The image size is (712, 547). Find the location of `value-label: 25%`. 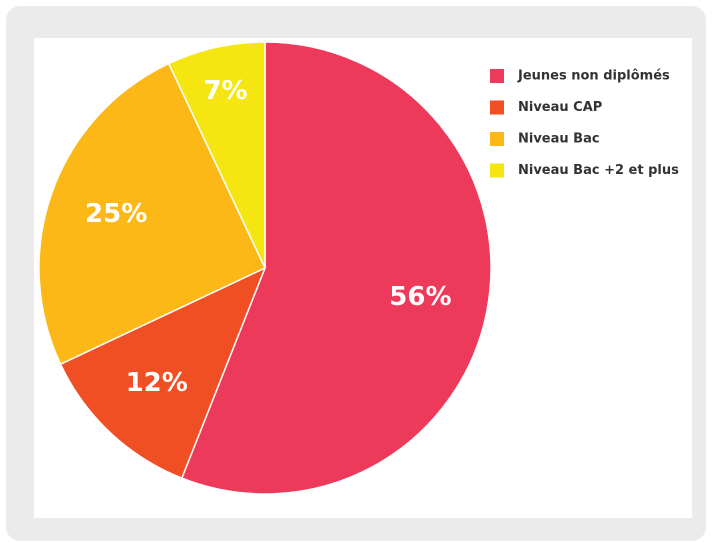

value-label: 25% is located at coordinates (116, 214).